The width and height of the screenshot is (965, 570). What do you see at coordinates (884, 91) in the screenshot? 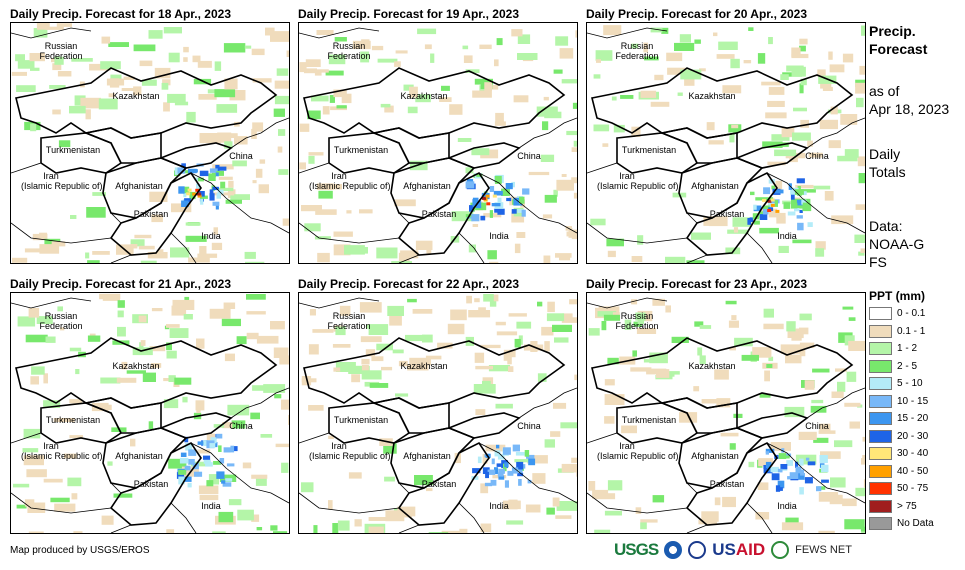
I see `as-of-label: as of` at bounding box center [884, 91].